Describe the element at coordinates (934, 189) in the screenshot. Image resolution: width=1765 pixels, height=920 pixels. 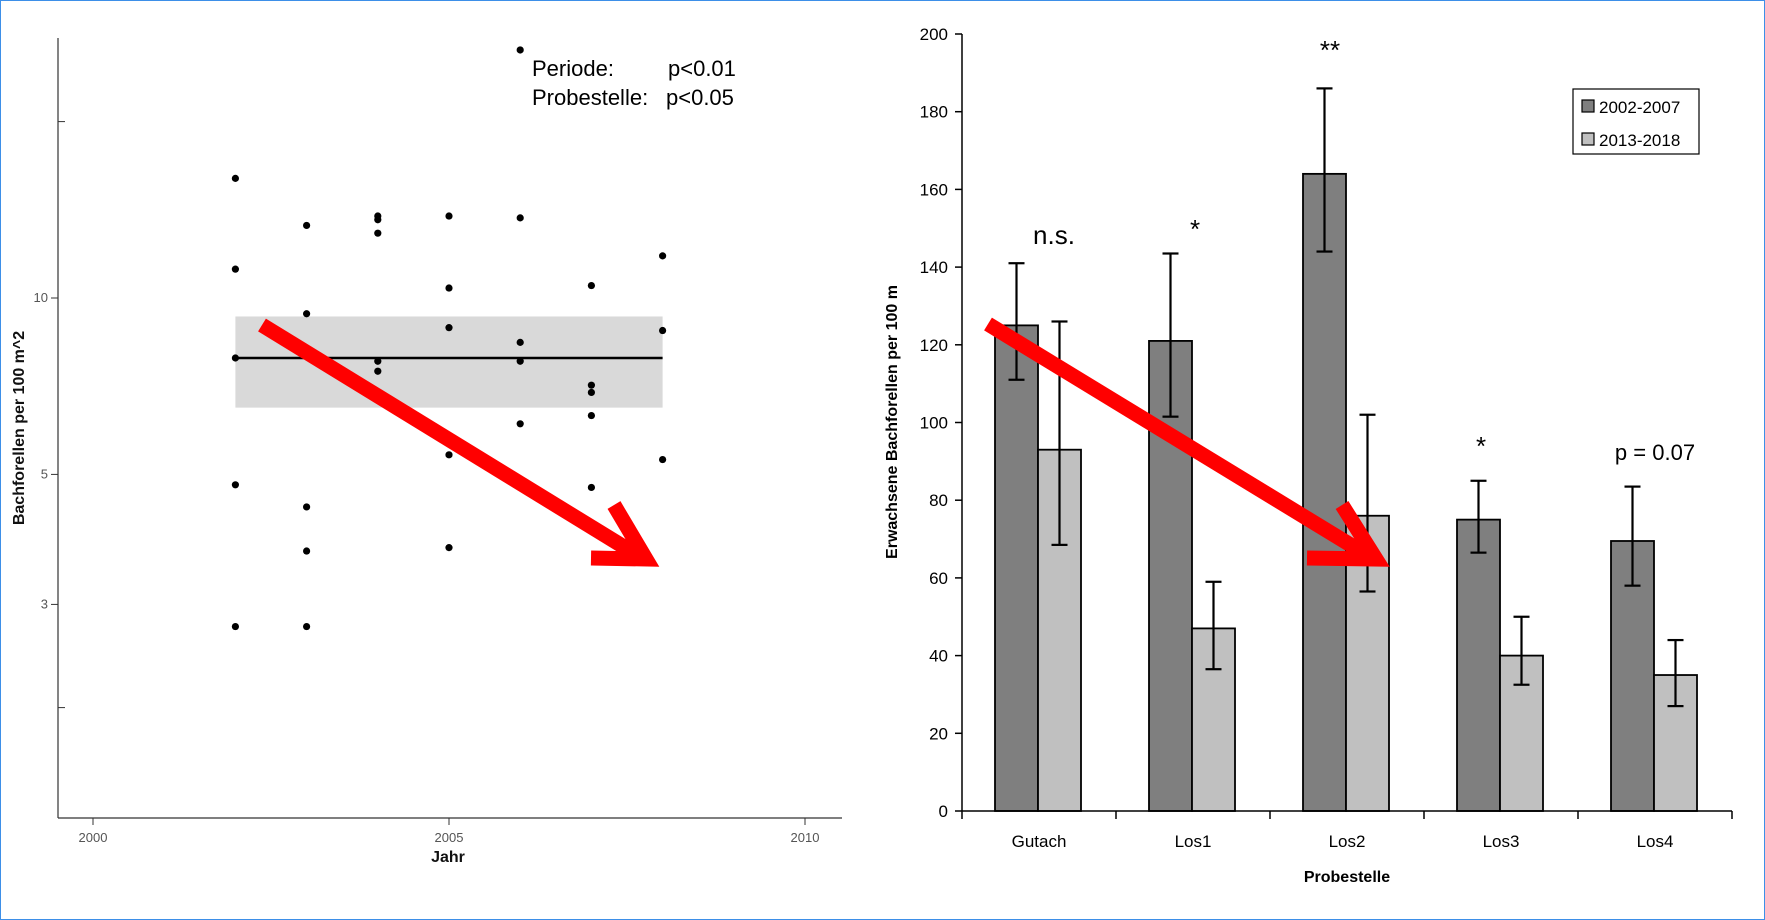
I see `right-y-tick-label: 160` at that location.